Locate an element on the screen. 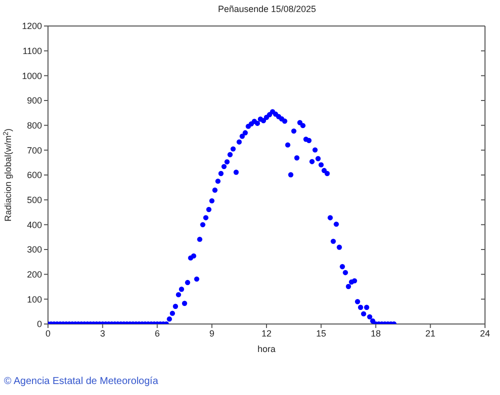 The image size is (500, 395). x-tick-label: 21 is located at coordinates (430, 333).